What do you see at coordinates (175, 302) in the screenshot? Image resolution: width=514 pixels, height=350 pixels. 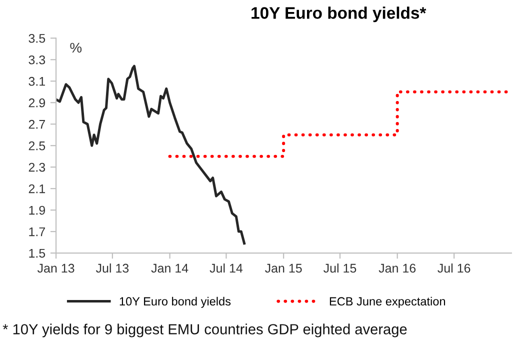 I see `legend-label: 10Y Euro bond yields` at bounding box center [175, 302].